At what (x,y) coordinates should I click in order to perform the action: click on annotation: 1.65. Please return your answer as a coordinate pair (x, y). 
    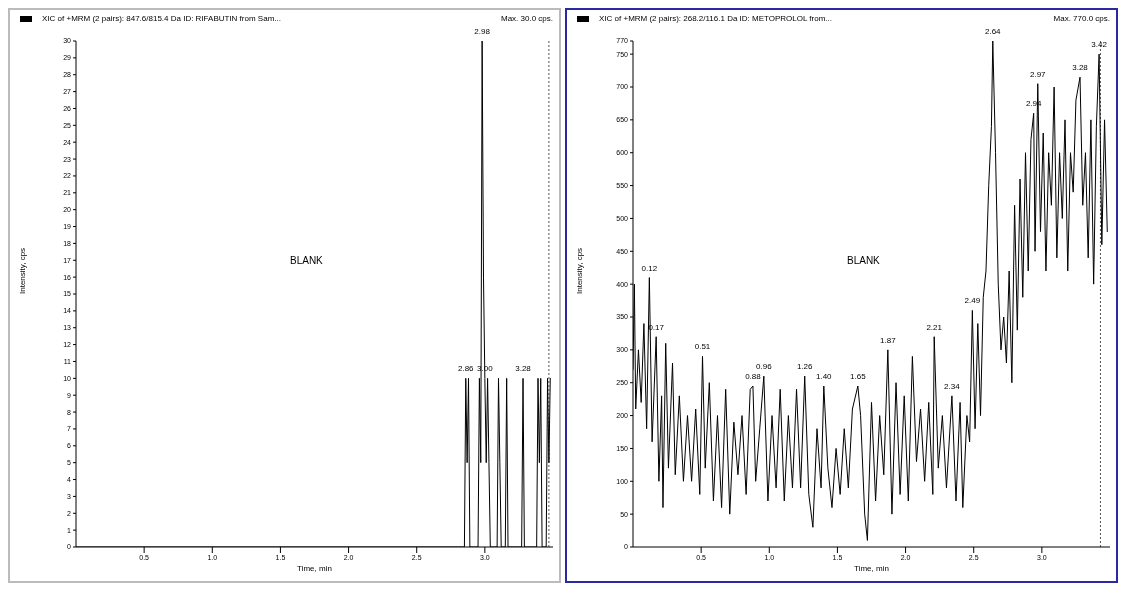
    Looking at the image, I should click on (858, 376).